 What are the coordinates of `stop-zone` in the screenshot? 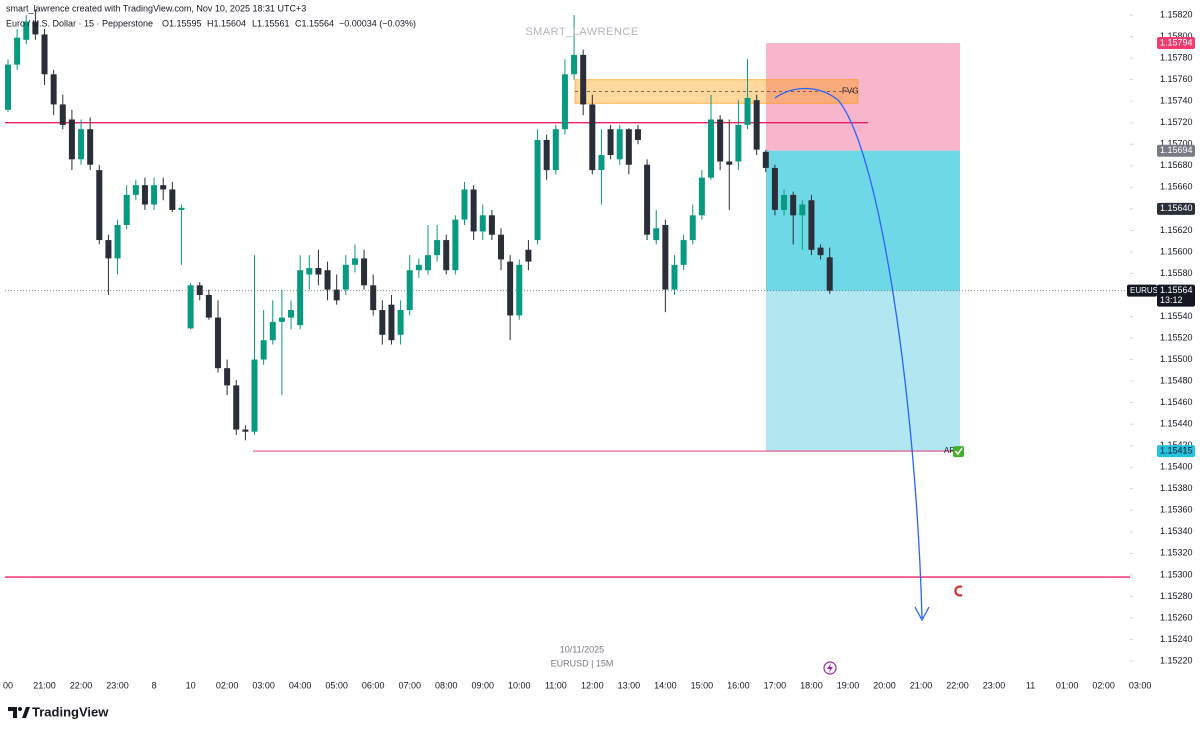 It's located at (863, 97).